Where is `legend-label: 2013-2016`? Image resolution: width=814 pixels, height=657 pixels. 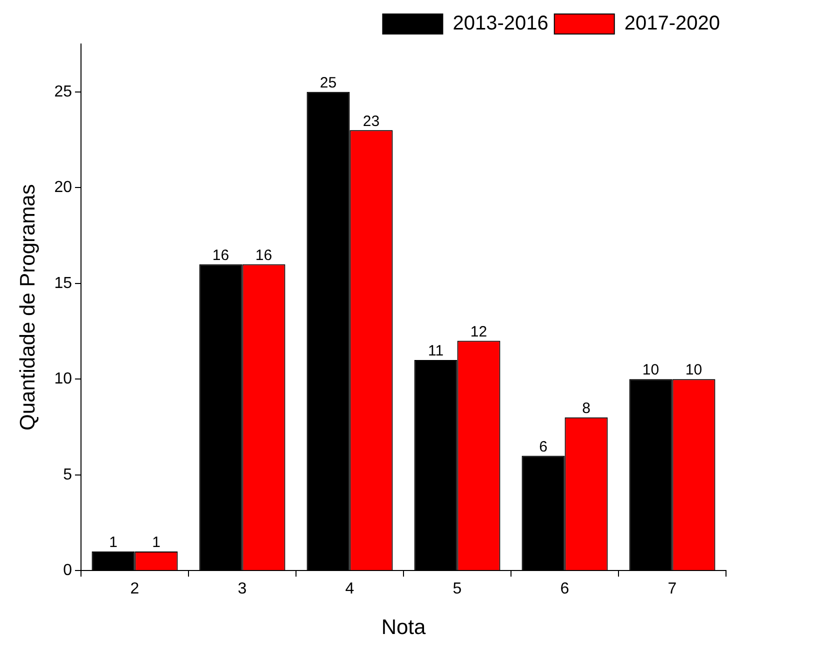 legend-label: 2013-2016 is located at coordinates (500, 23).